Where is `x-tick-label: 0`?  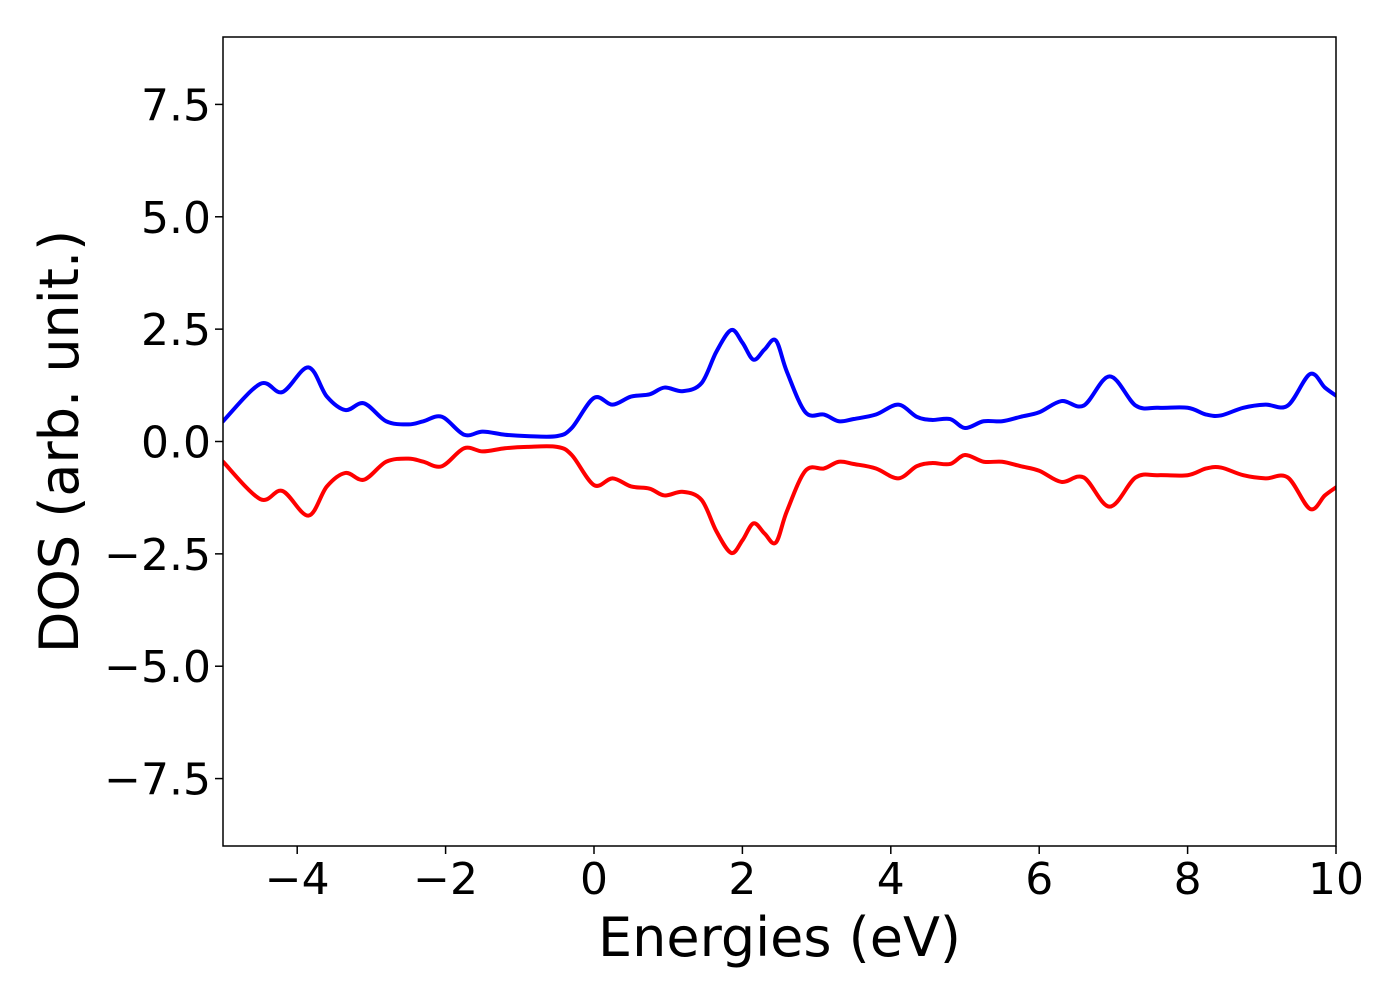 x-tick-label: 0 is located at coordinates (594, 879).